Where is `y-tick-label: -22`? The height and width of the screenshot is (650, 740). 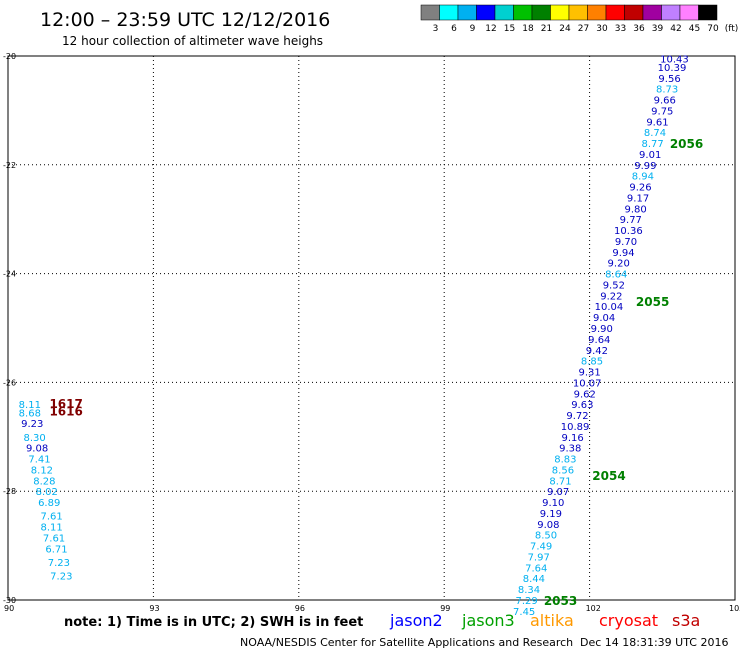 y-tick-label: -22 is located at coordinates (9, 165).